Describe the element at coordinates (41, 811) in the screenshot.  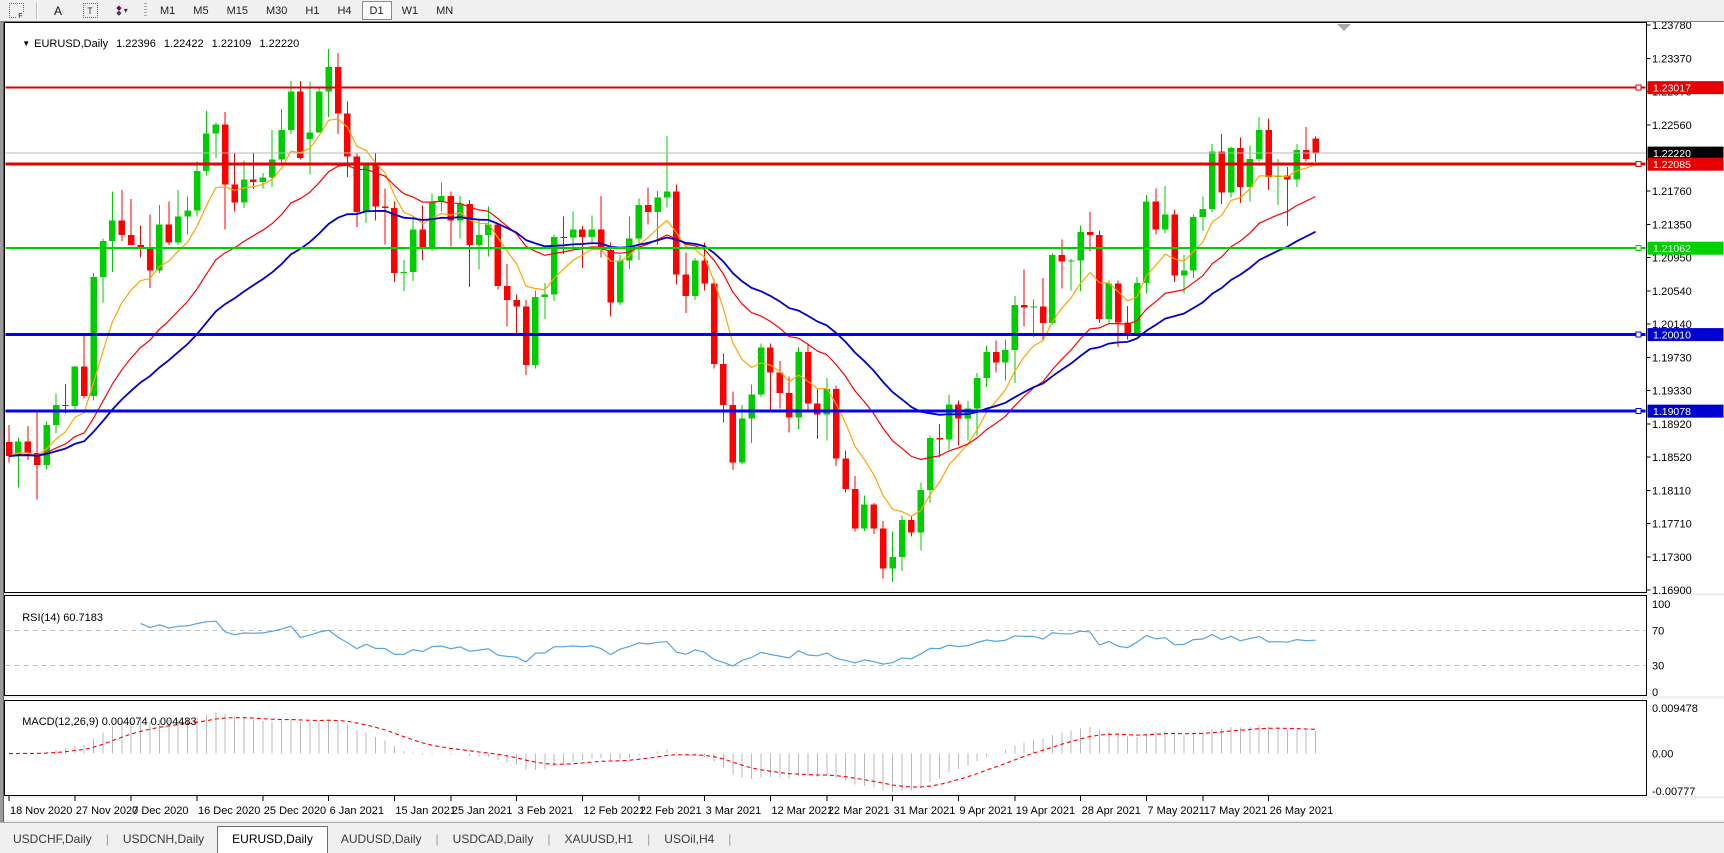
I see `svg-text: 18 Nov 2020` at that location.